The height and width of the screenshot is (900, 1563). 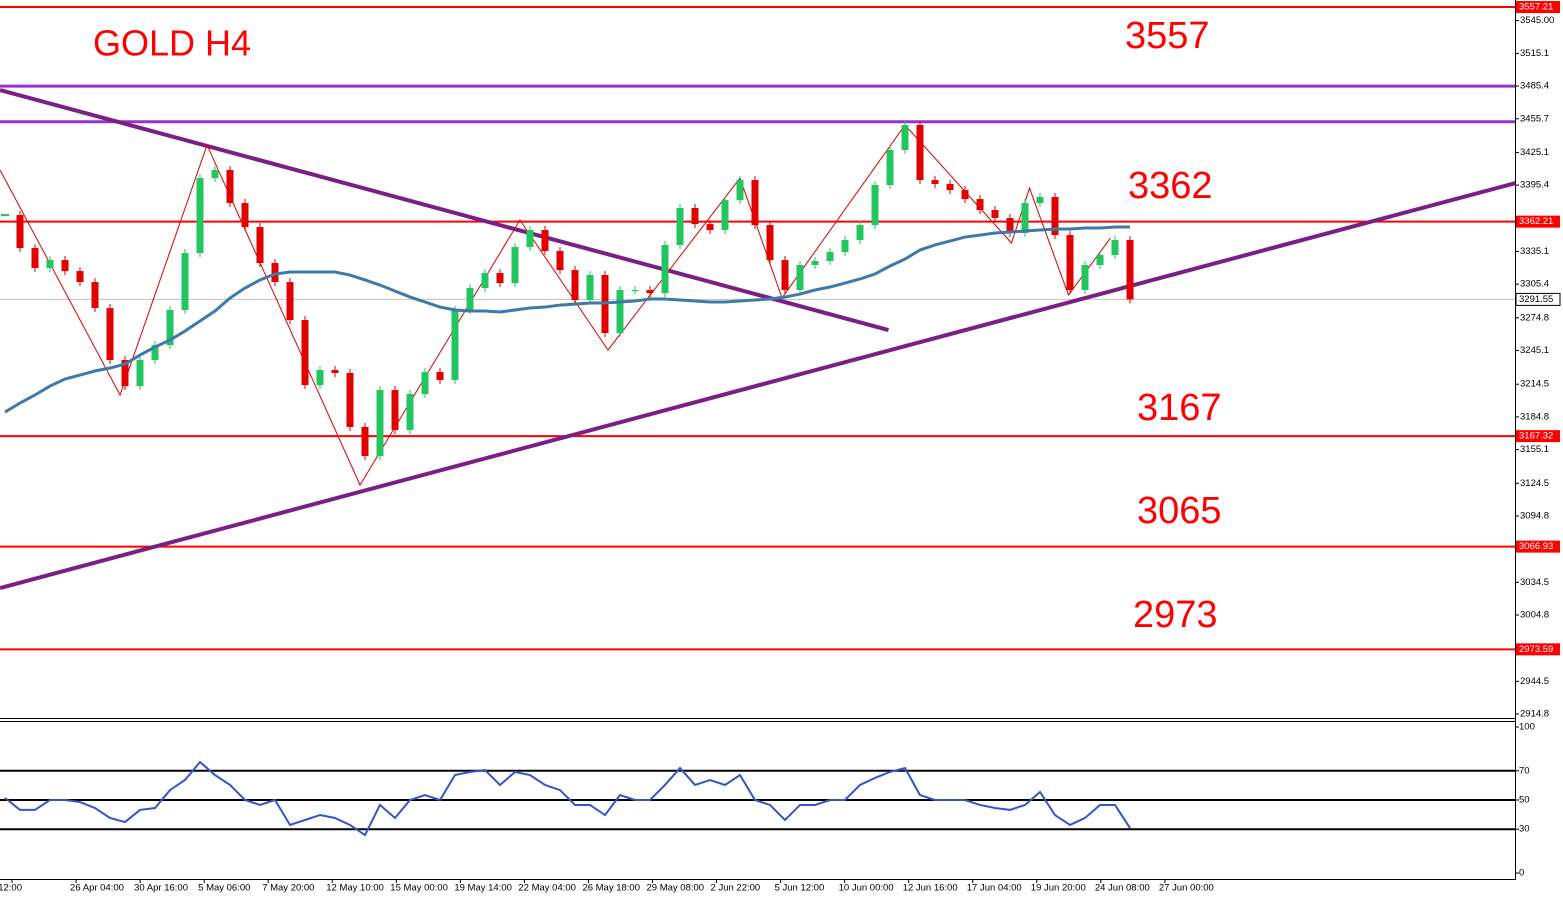 What do you see at coordinates (1534, 317) in the screenshot?
I see `y-tick-label: 3274.8` at bounding box center [1534, 317].